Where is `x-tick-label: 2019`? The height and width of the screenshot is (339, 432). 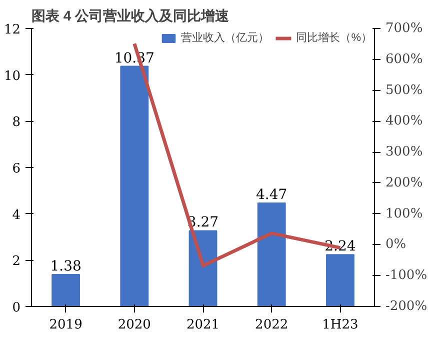
x-tick-label: 2019 is located at coordinates (65, 325).